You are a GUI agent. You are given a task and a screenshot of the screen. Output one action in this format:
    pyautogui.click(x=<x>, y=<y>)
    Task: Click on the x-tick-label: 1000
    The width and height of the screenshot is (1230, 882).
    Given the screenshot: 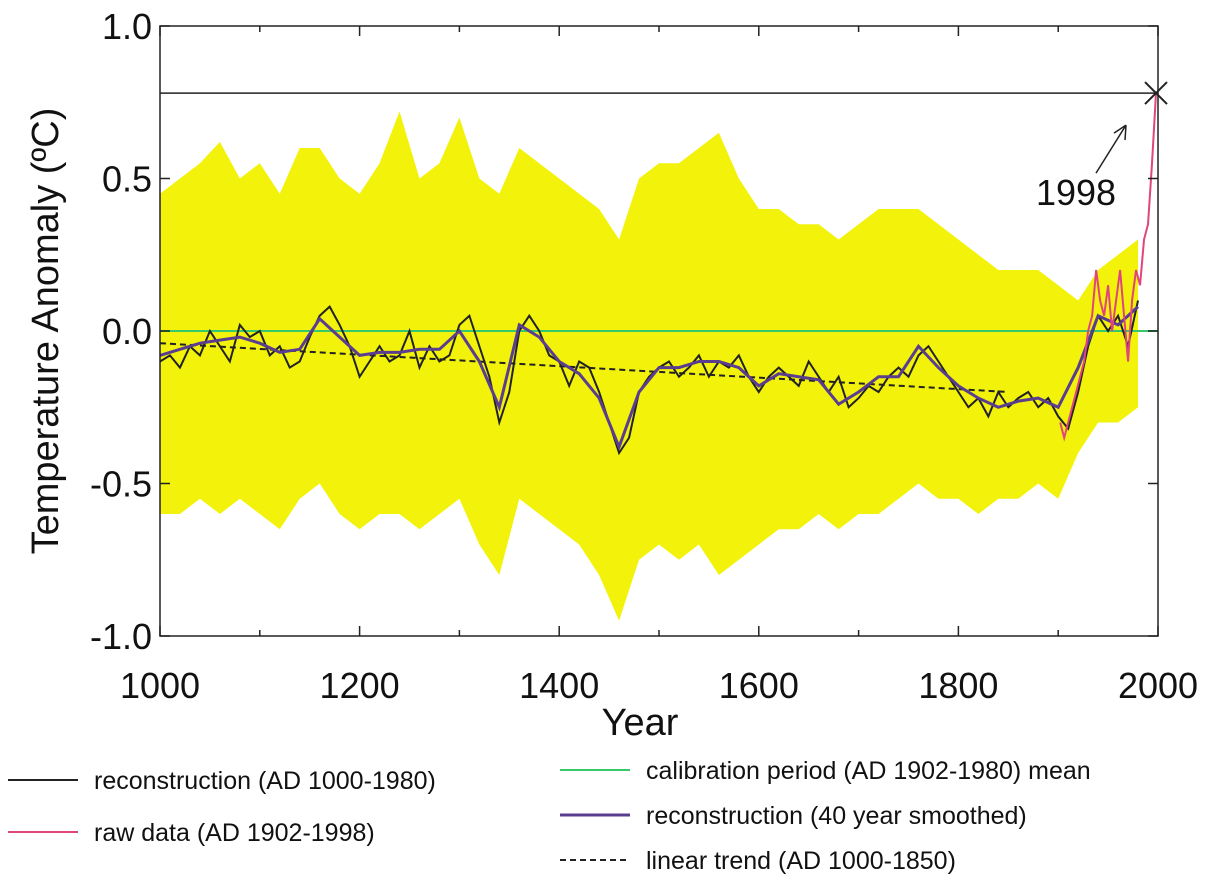 What is the action you would take?
    pyautogui.click(x=160, y=685)
    